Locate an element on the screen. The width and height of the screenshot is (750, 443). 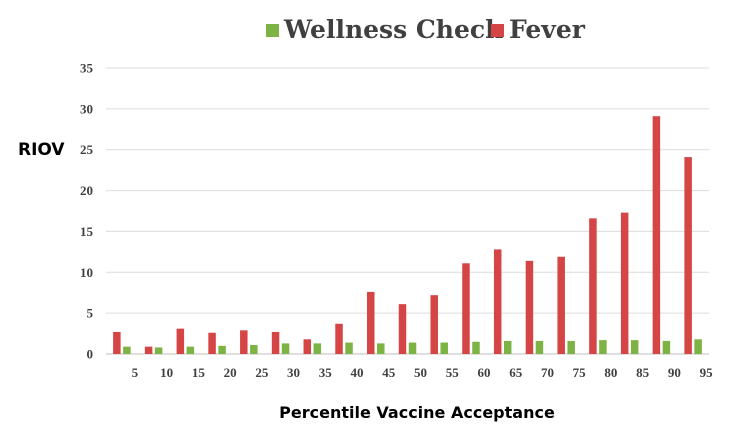
legend-label: Fever is located at coordinates (547, 29).